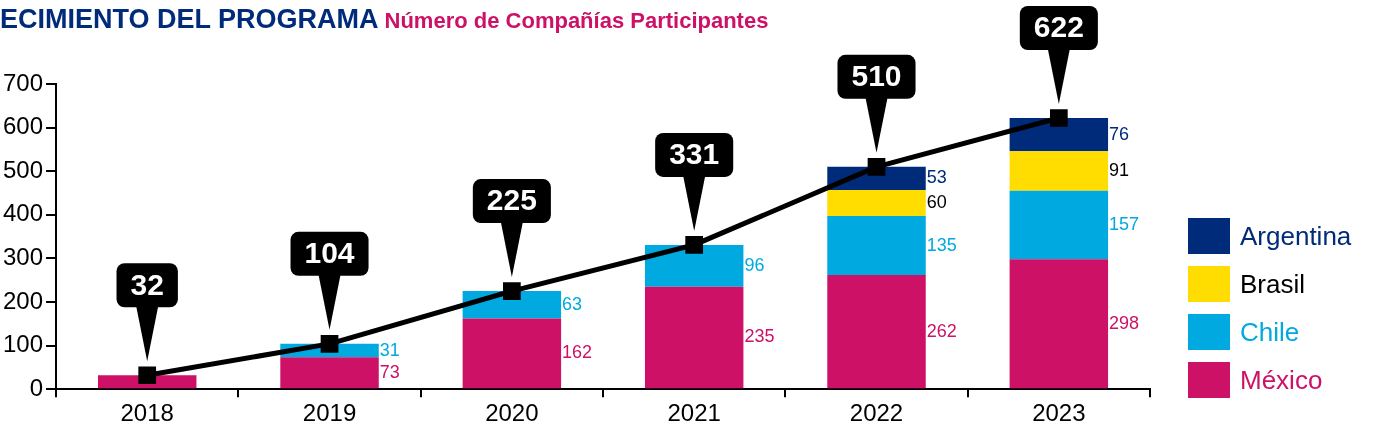 This screenshot has height=434, width=1383. What do you see at coordinates (1273, 284) in the screenshot?
I see `legend-label: Brasil` at bounding box center [1273, 284].